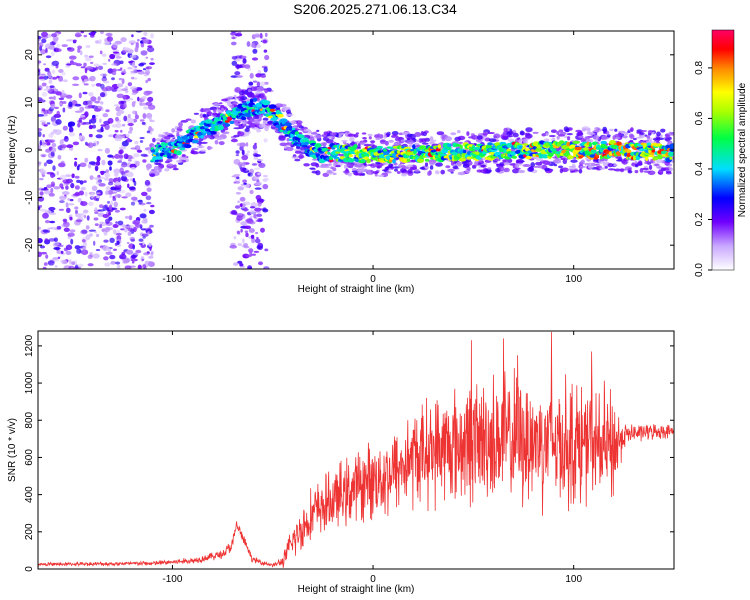  I want to click on snr-ytick-label: 600, so click(29, 457).